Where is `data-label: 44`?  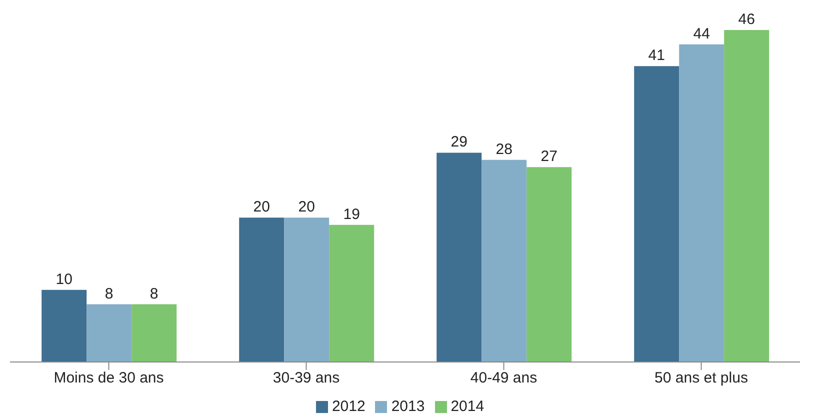
data-label: 44 is located at coordinates (701, 33).